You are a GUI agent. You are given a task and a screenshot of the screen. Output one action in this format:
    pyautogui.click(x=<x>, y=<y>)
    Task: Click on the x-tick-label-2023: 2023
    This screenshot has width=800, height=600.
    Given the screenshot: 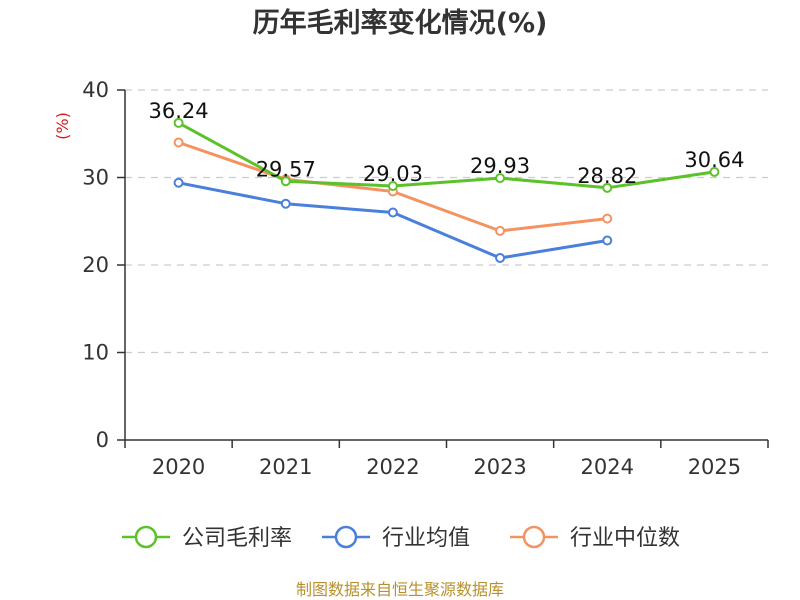 What is the action you would take?
    pyautogui.click(x=499, y=467)
    